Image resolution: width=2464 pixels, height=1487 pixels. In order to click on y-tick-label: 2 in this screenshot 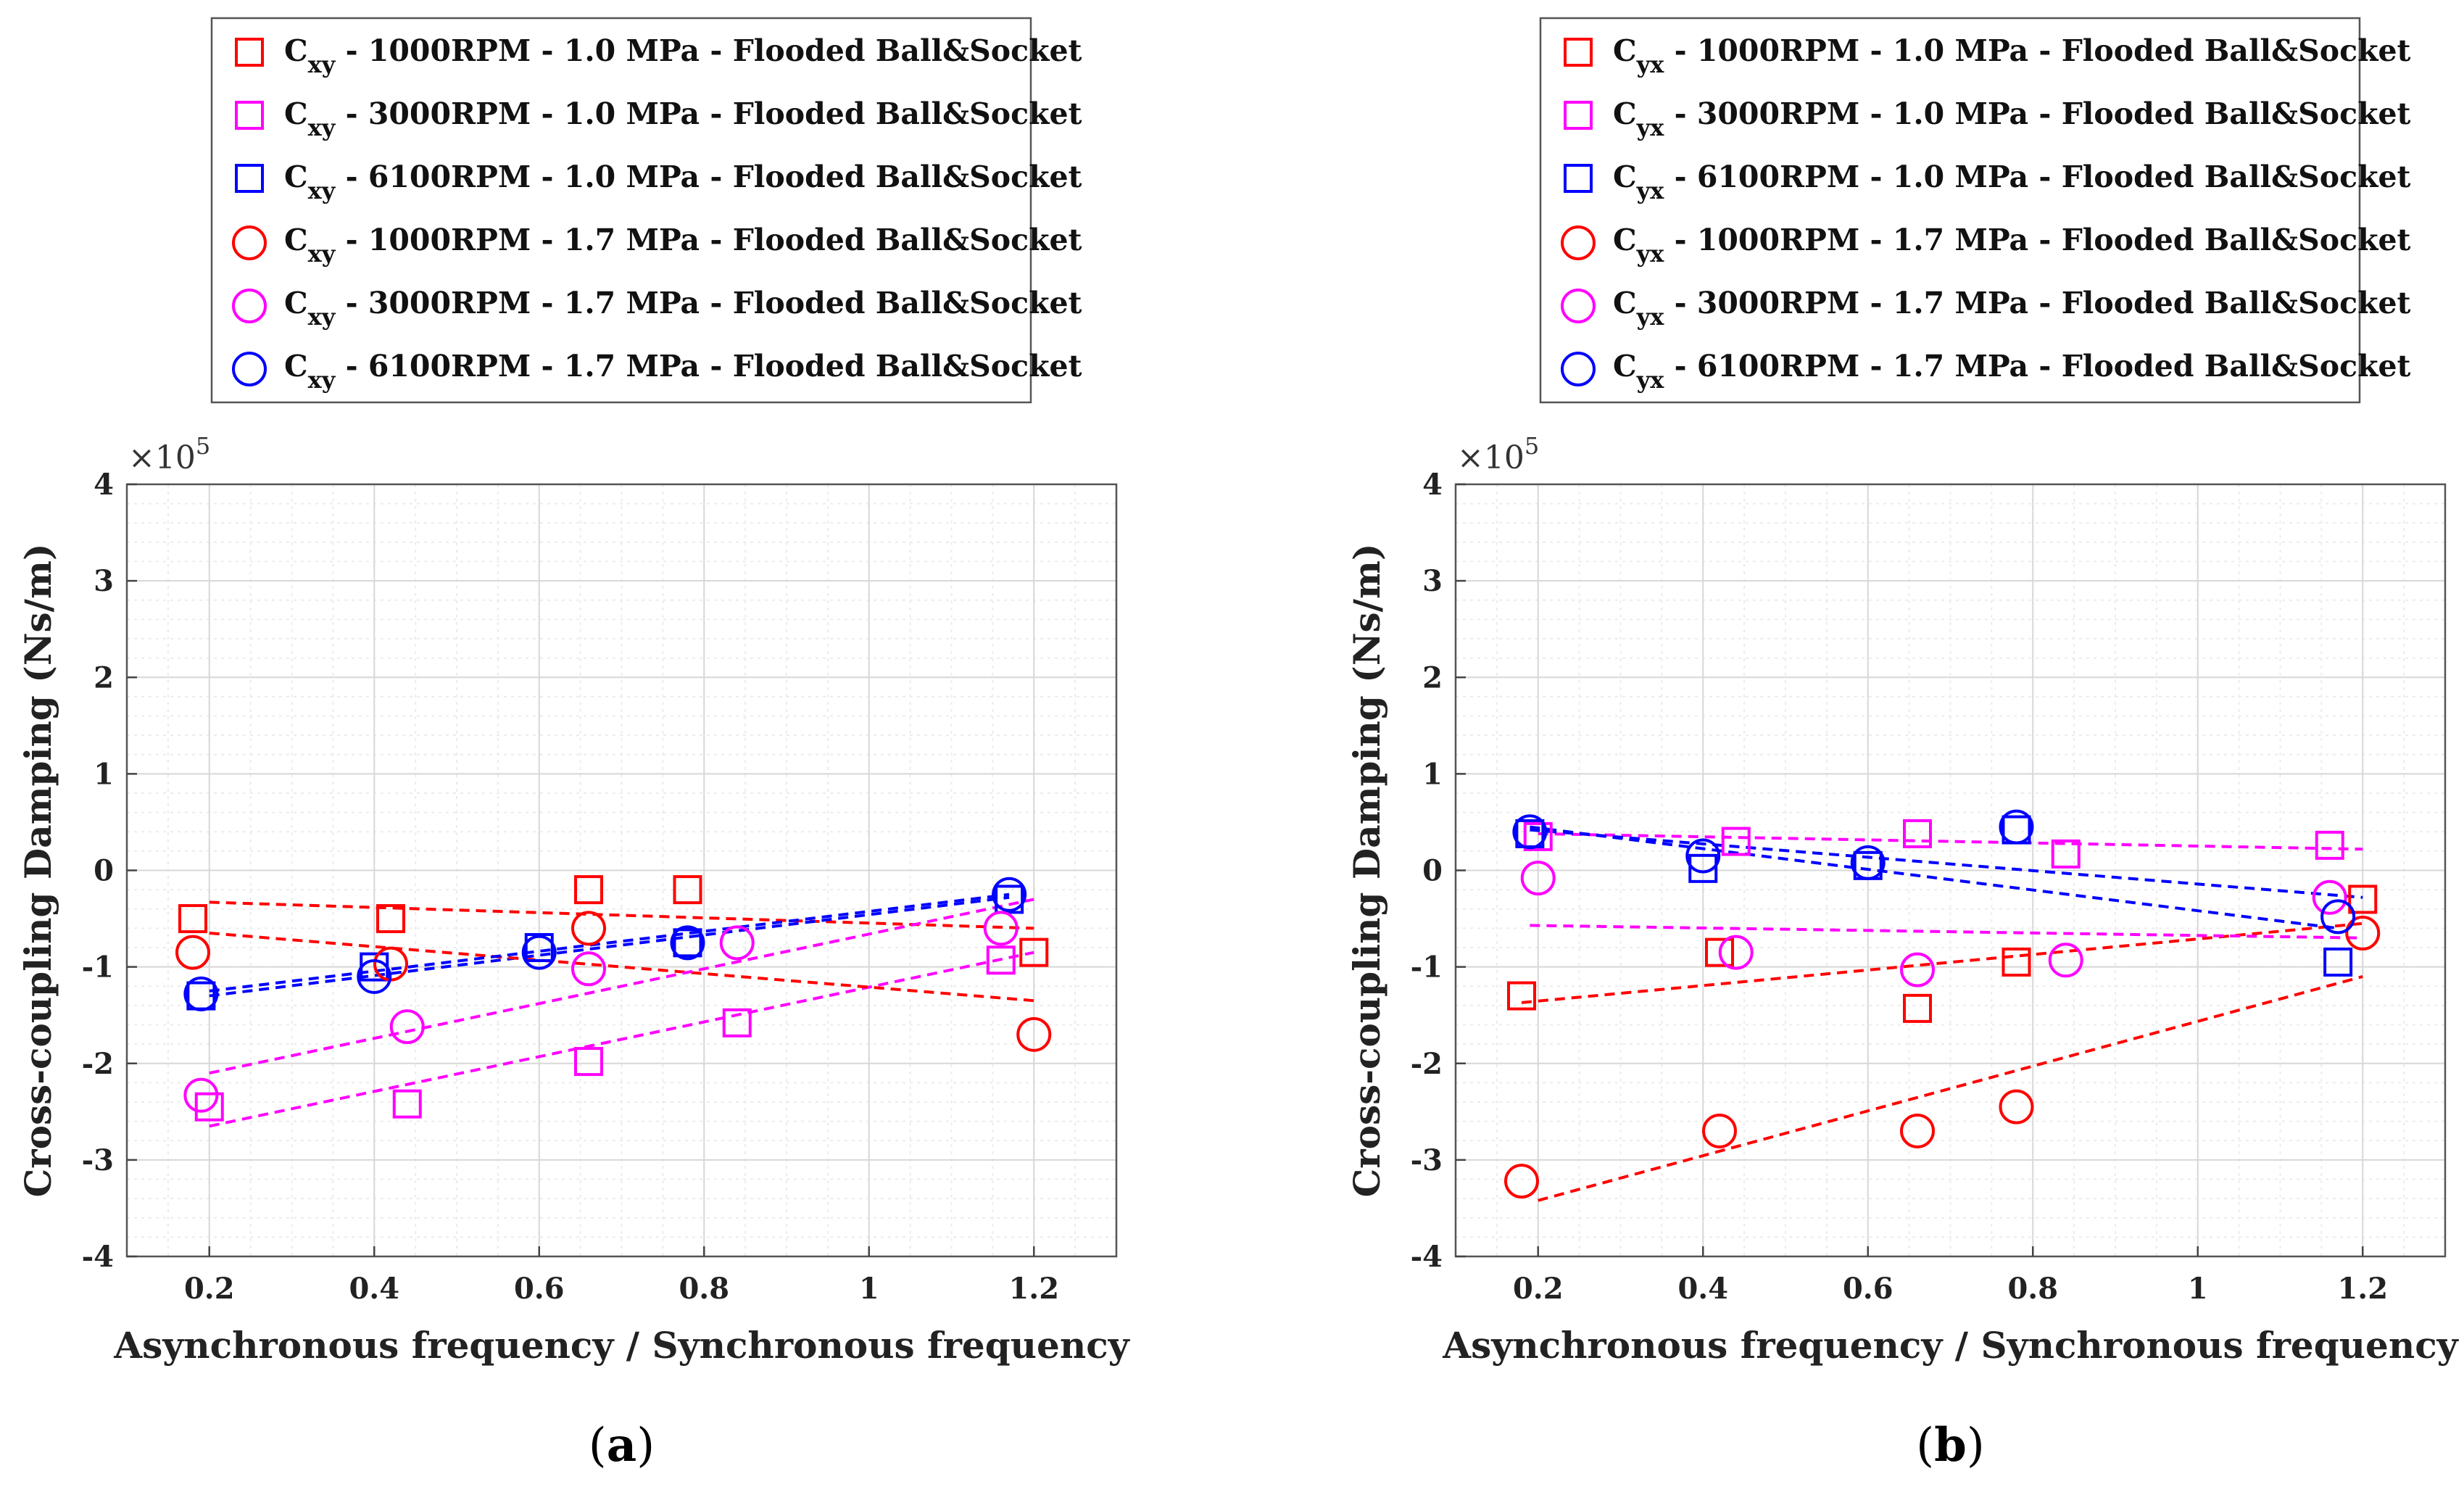, I will do `click(104, 677)`.